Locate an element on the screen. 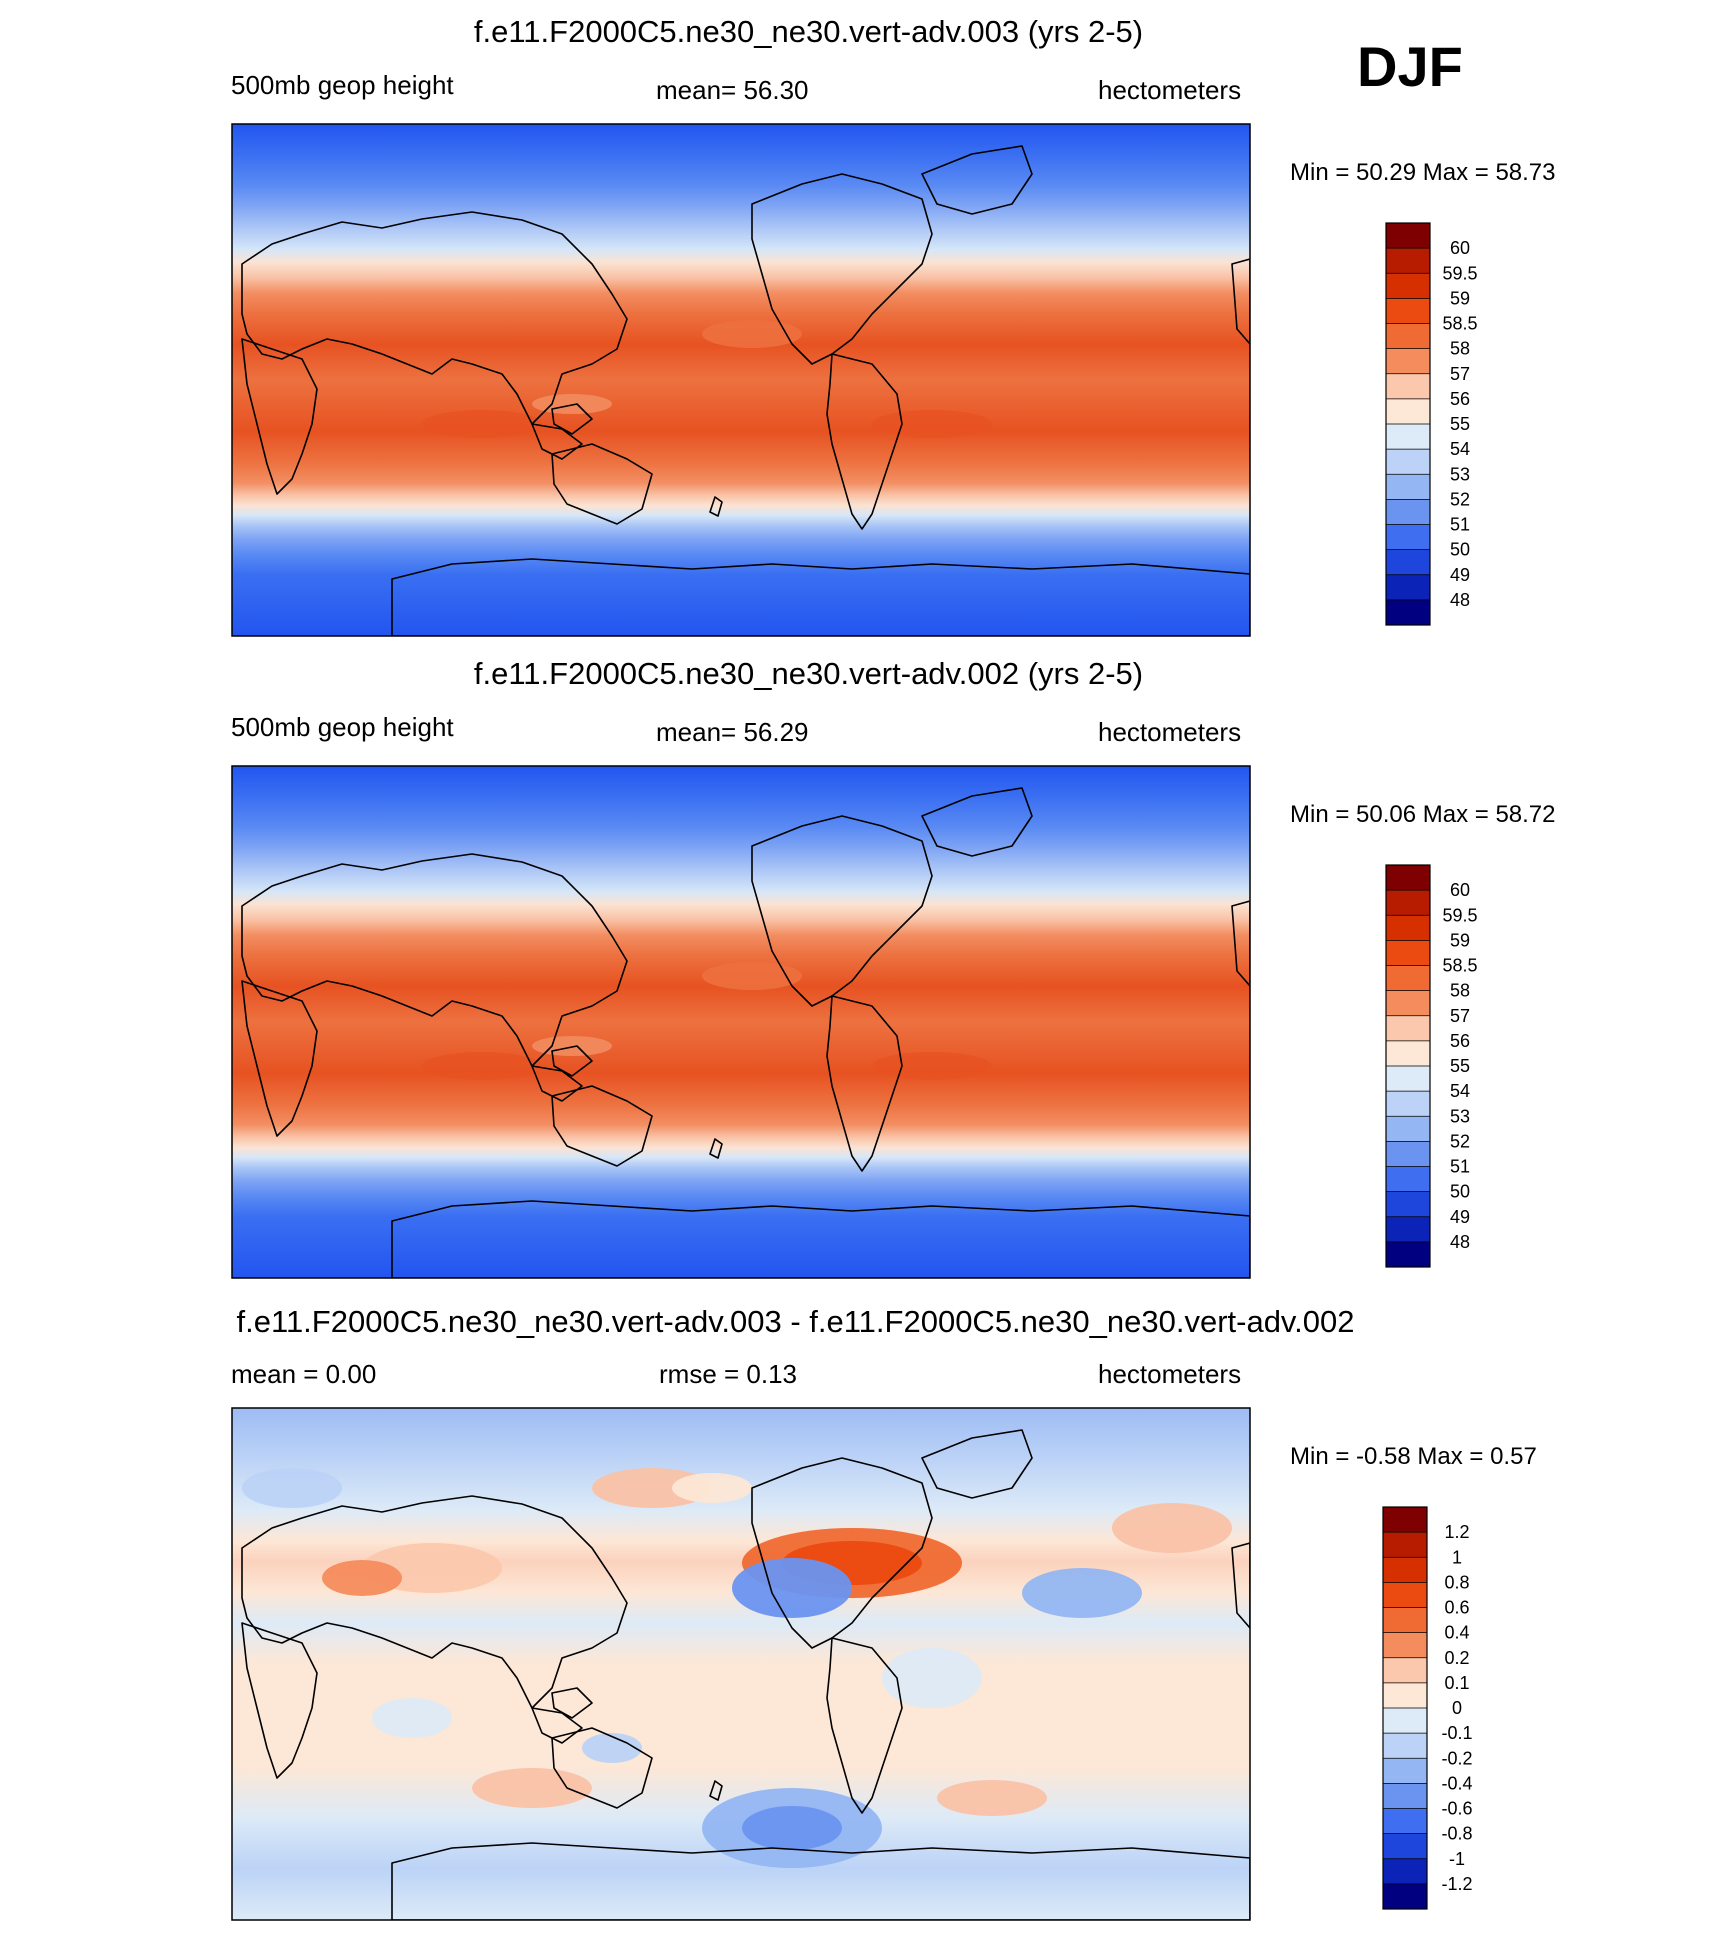  panel-3-mean-label: mean = 0.00 is located at coordinates (304, 1374).